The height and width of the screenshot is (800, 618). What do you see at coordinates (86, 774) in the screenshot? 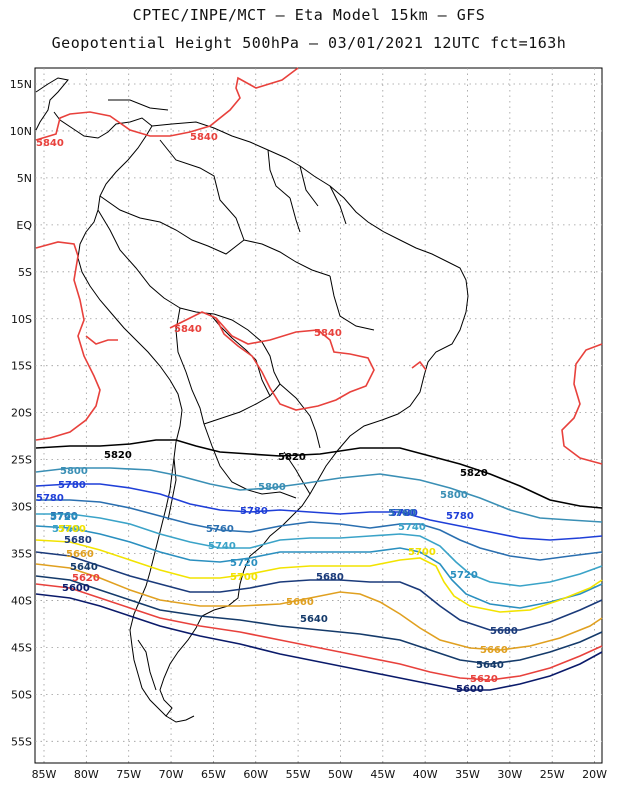
I see `lon-tick-label: 80W` at bounding box center [86, 774].